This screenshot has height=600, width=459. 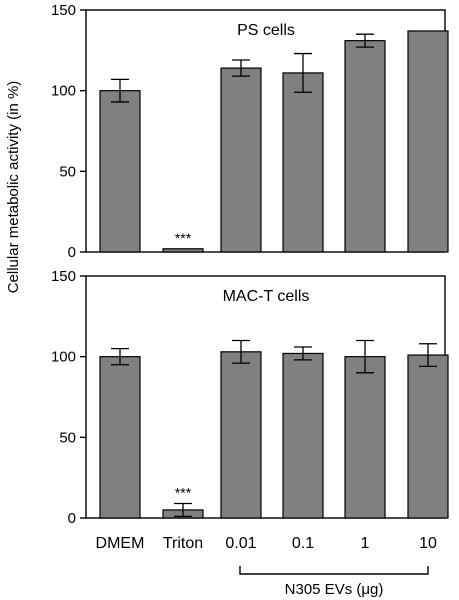 I want to click on x-tick-label: 1, so click(x=365, y=543).